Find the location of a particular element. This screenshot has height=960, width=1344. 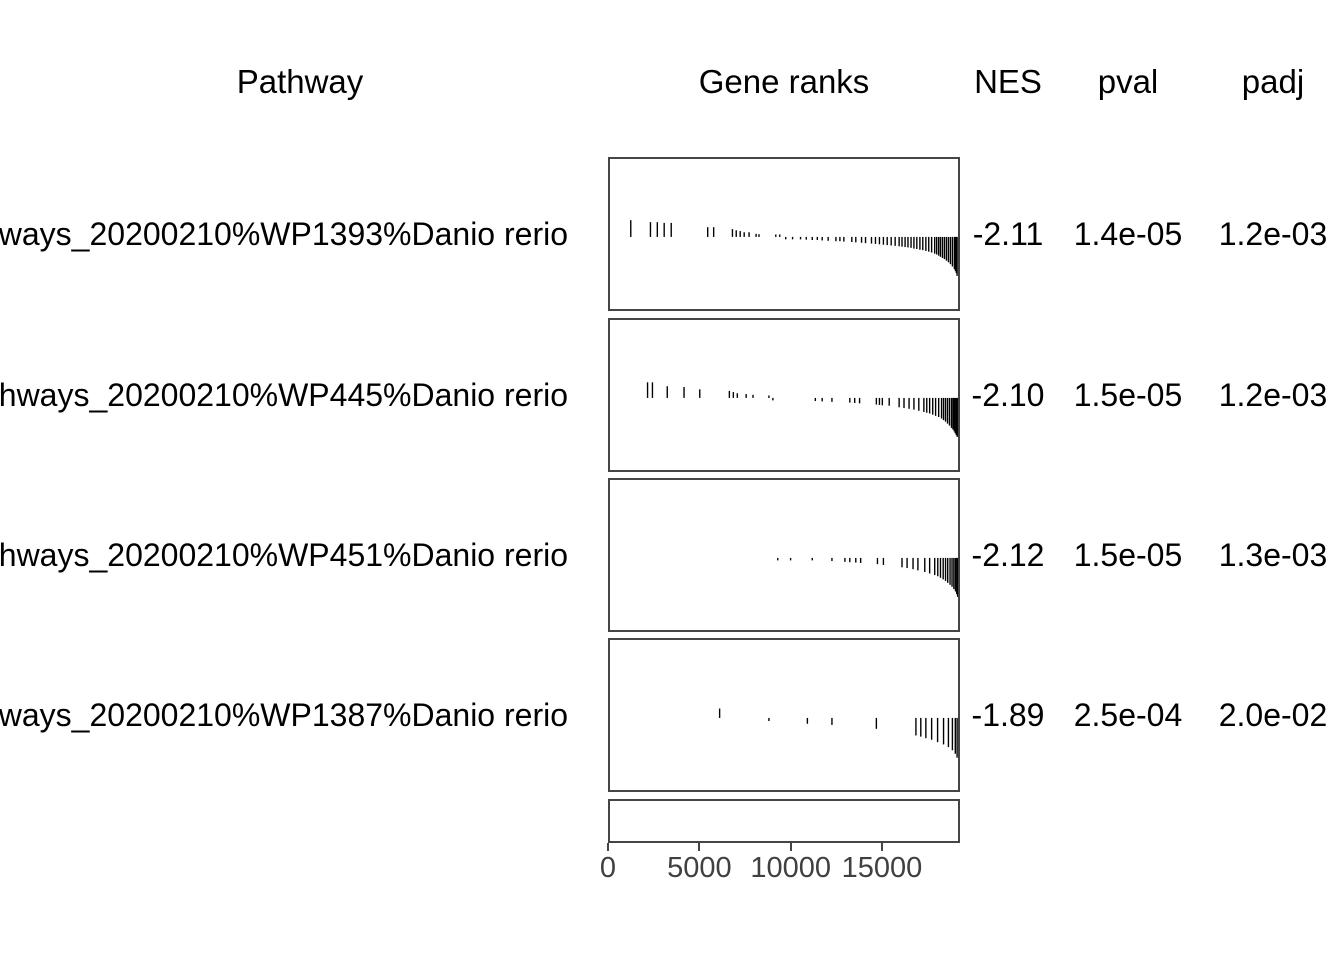

pathway-label: ways_20200210%WP1393%Danio rerio is located at coordinates (284, 233).